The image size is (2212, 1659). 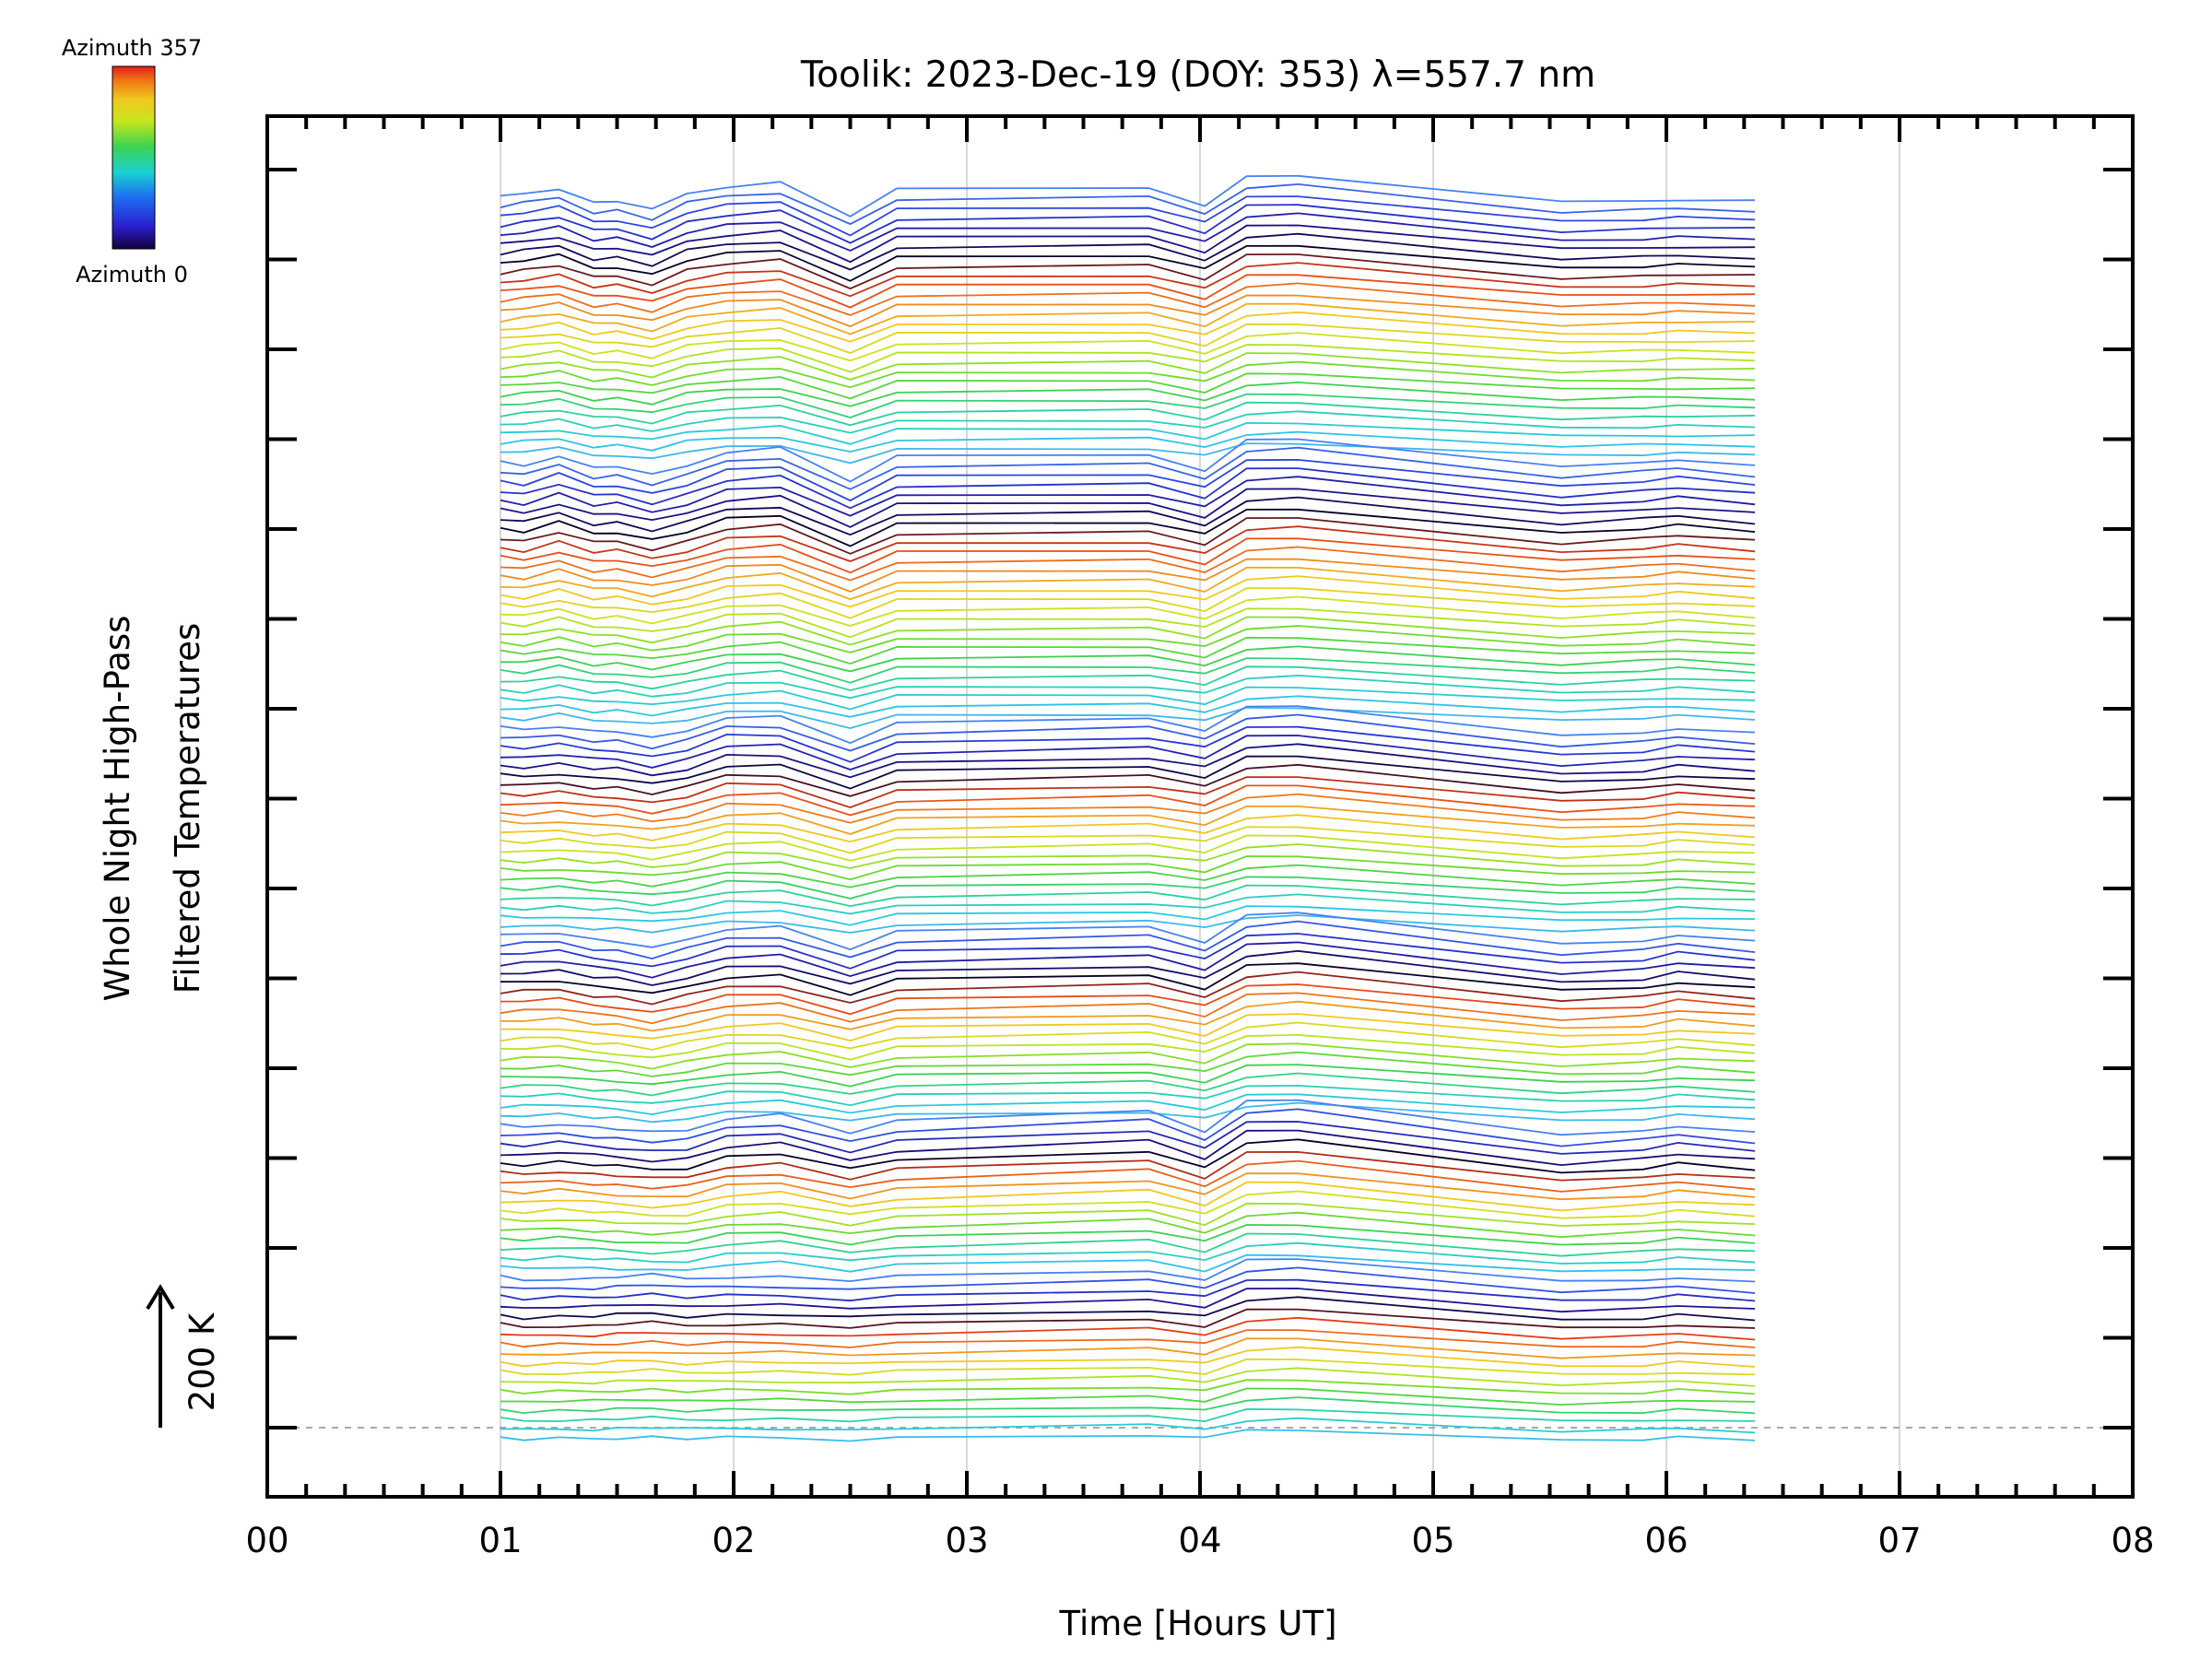 I want to click on colorbar-top-label: Azimuth 357, so click(x=132, y=48).